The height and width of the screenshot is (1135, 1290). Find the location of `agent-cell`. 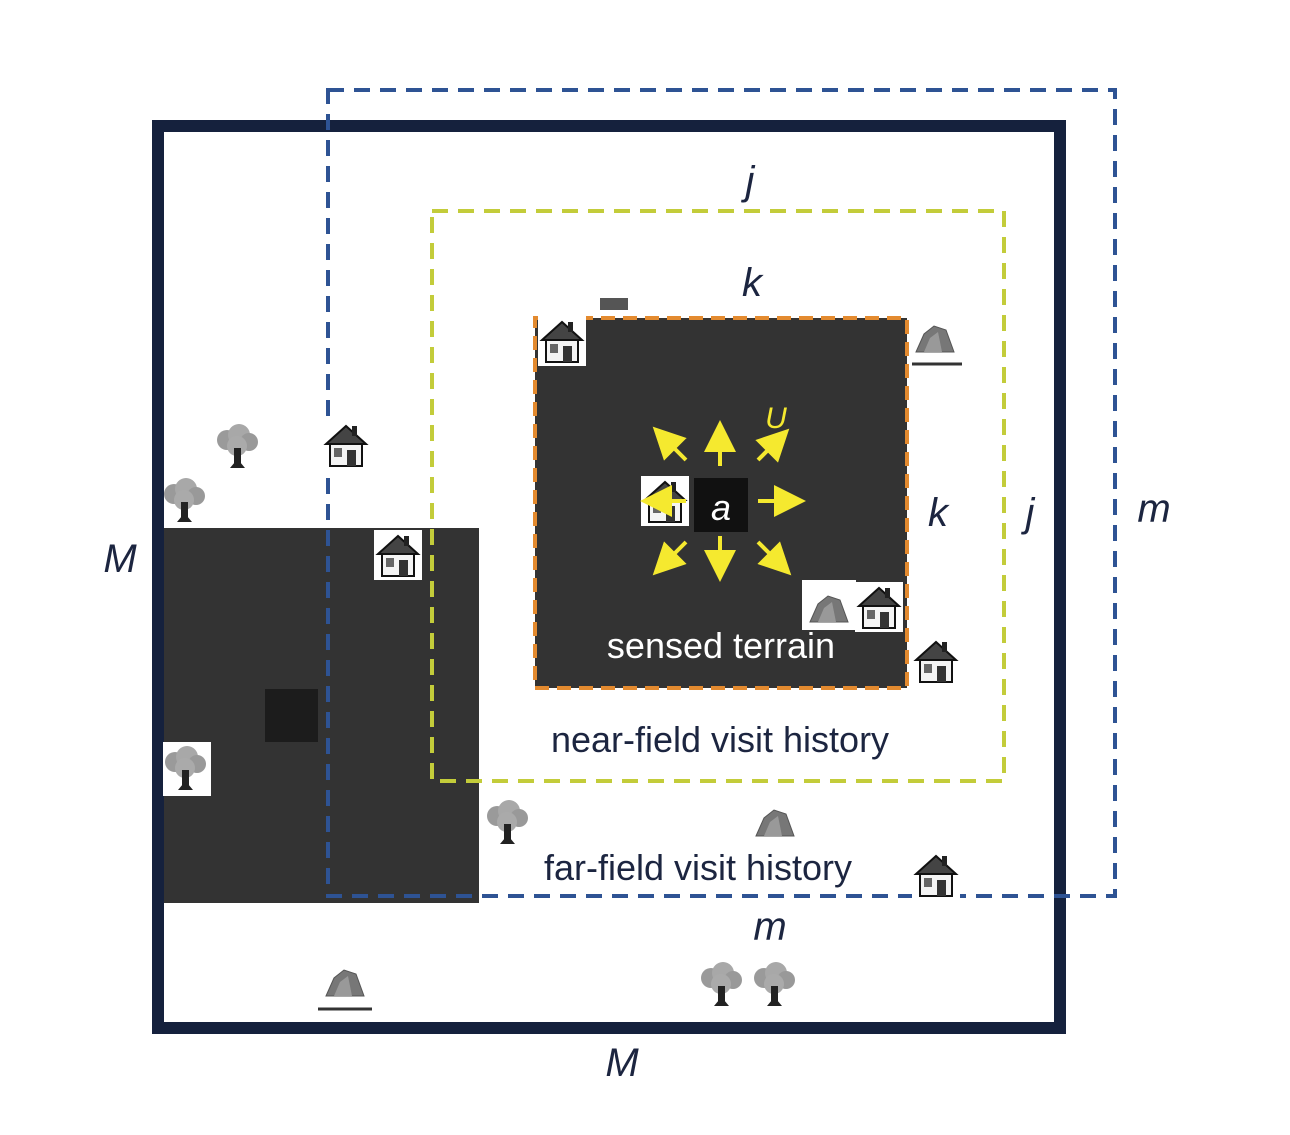

agent-cell is located at coordinates (721, 505).